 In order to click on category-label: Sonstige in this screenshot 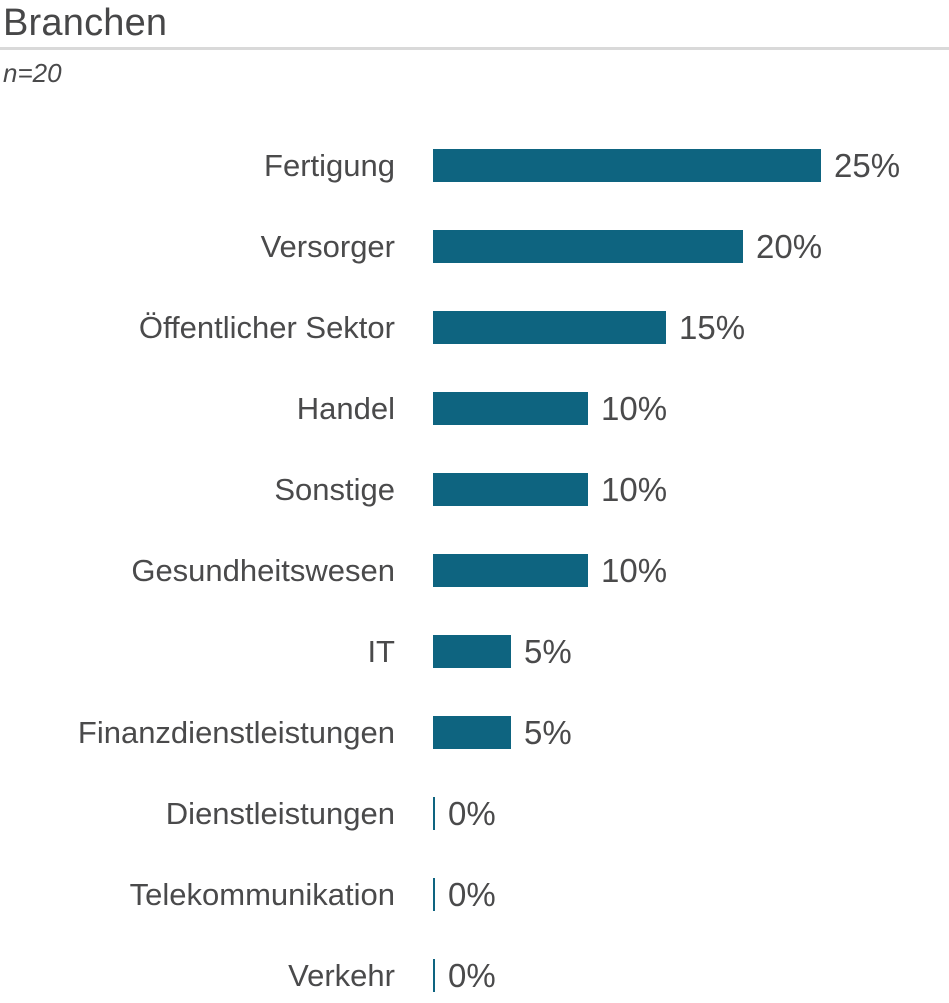, I will do `click(334, 489)`.